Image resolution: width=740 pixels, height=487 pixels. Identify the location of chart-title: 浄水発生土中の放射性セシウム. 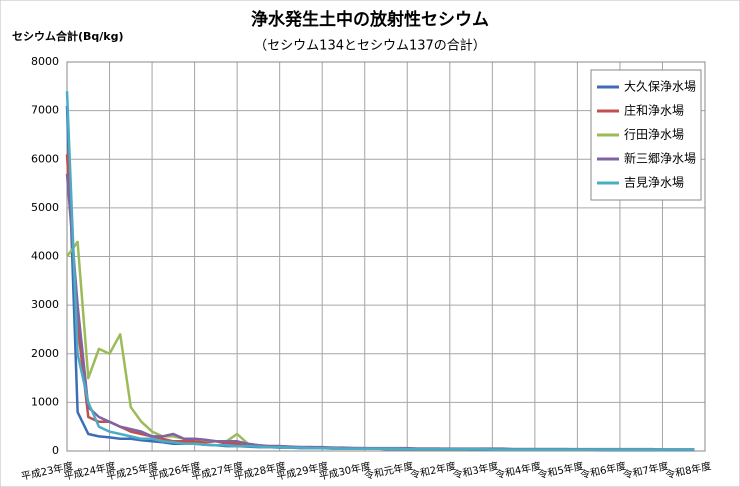
(370, 19).